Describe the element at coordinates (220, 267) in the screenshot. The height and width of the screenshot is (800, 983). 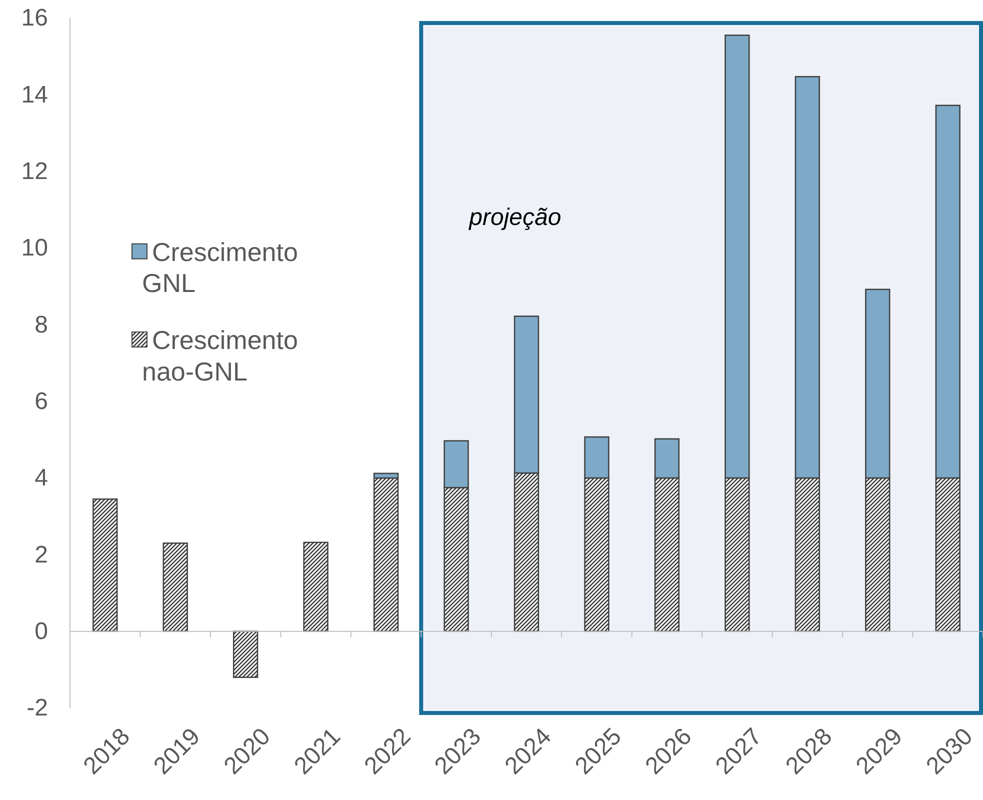
I see `legend-label: Crescimento GNL` at that location.